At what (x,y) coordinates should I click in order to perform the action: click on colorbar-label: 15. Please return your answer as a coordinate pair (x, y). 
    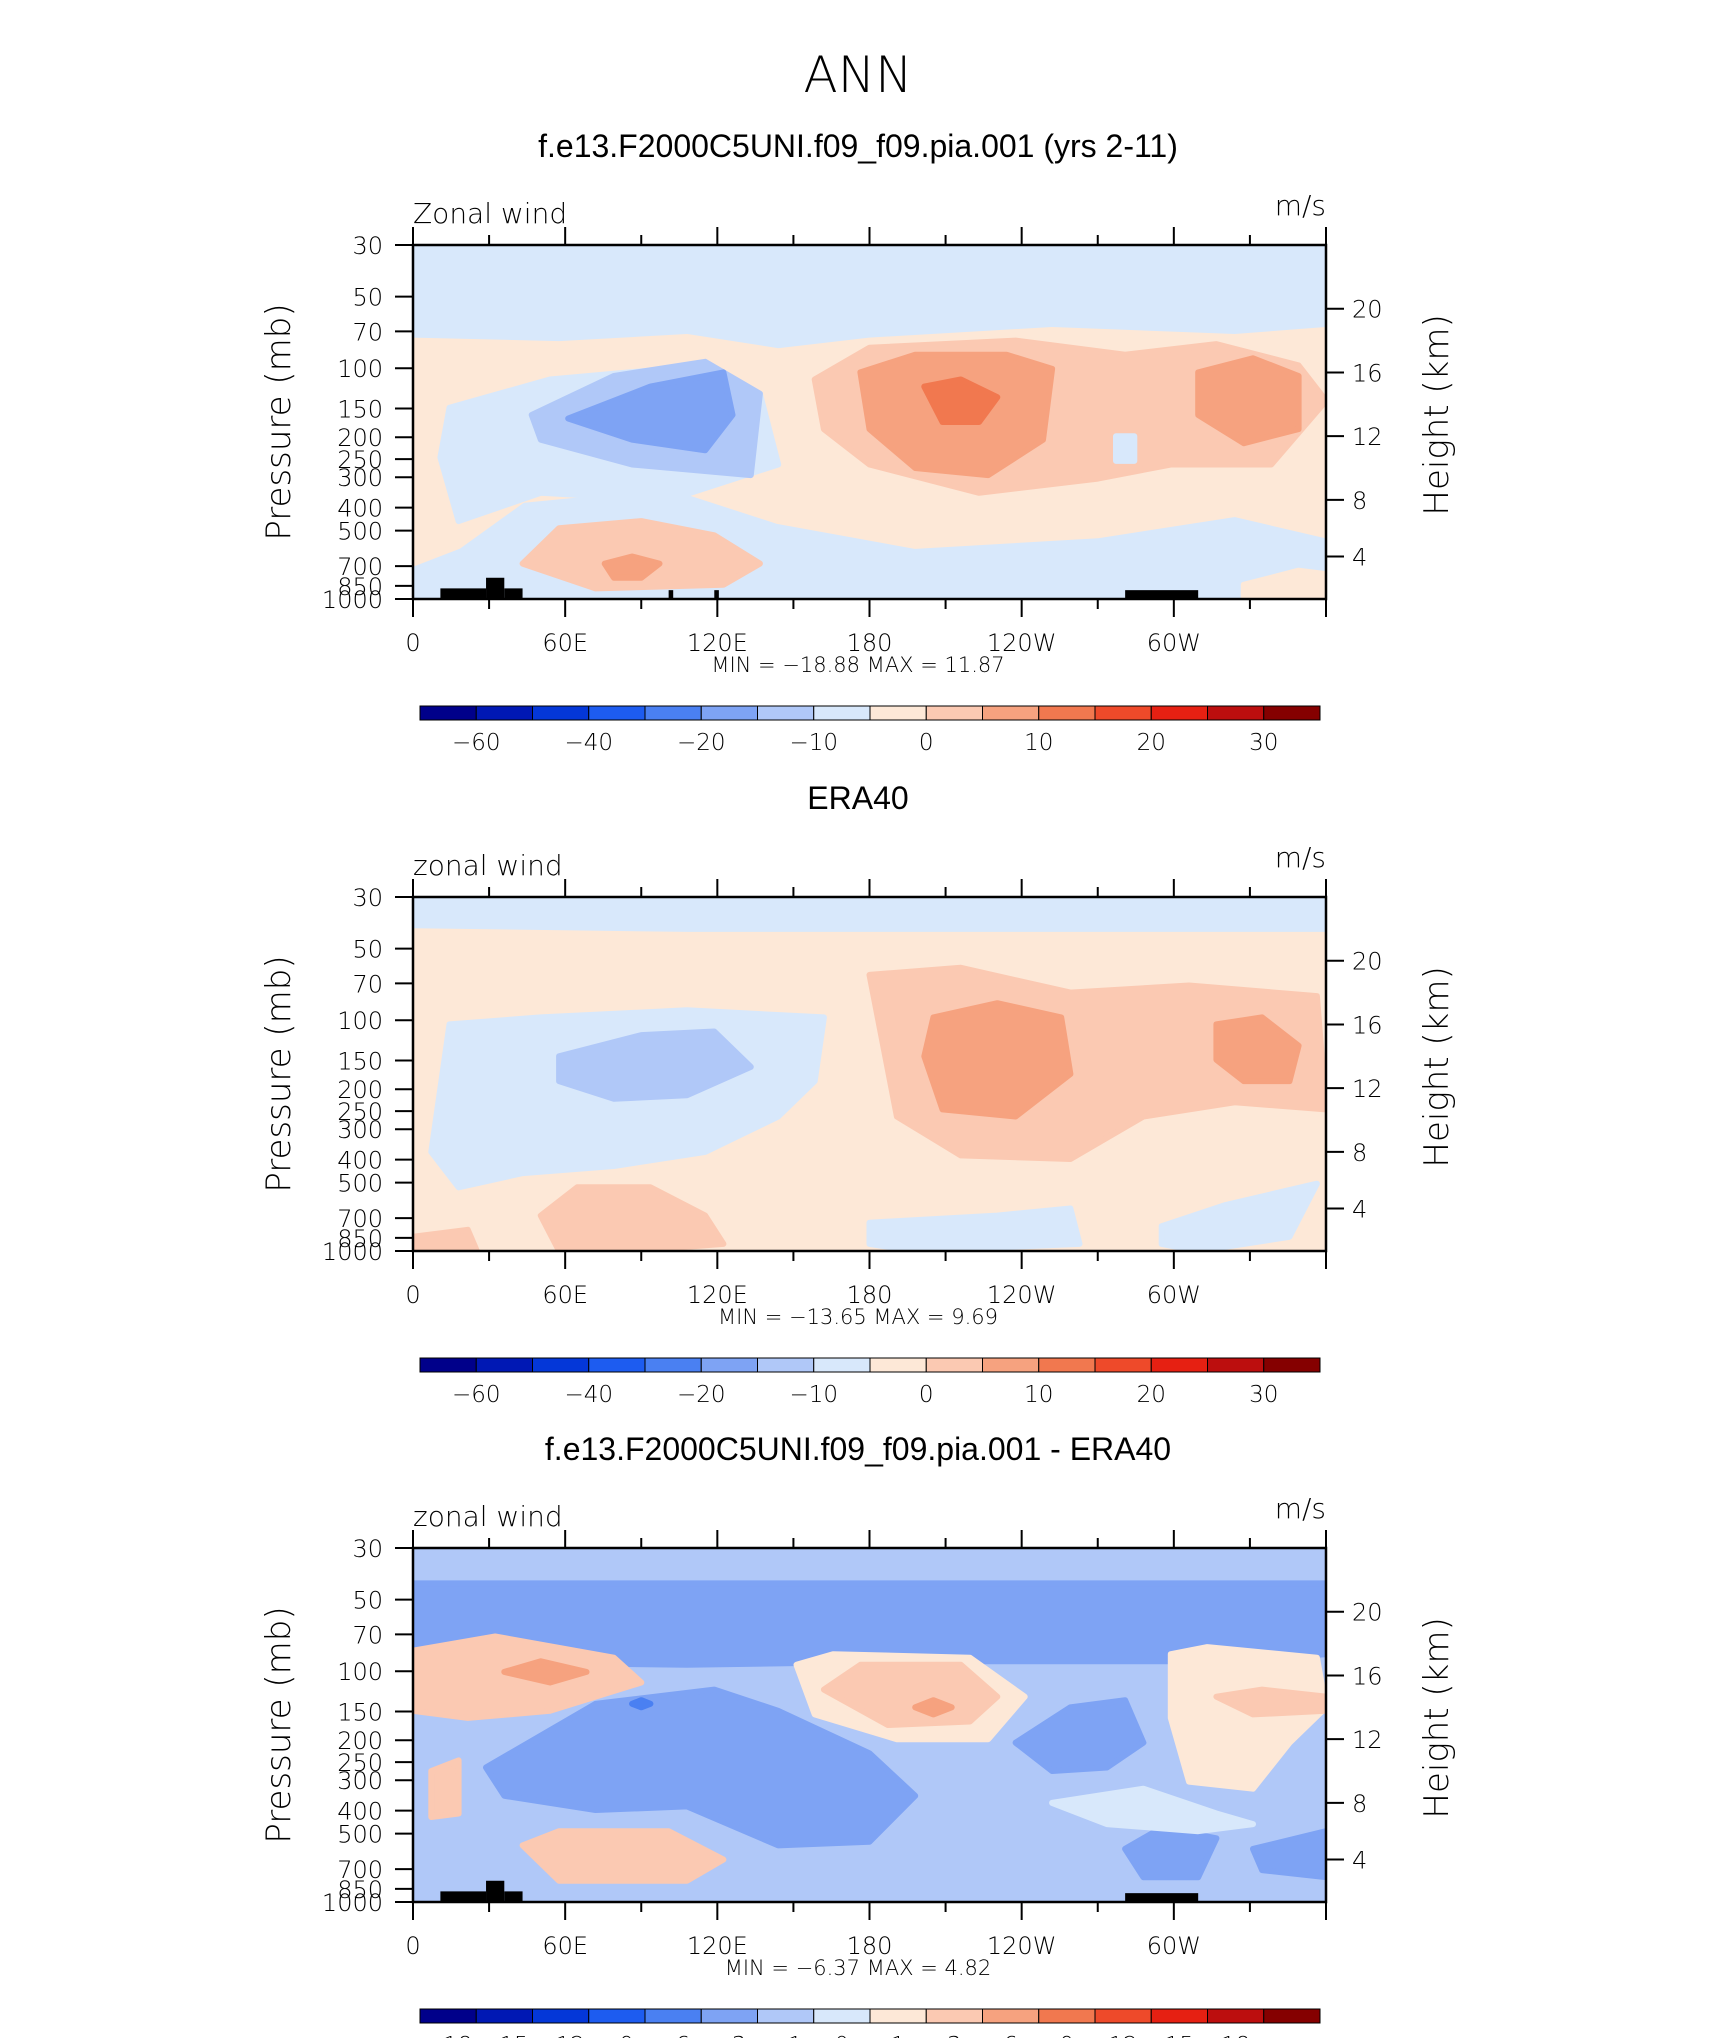
    Looking at the image, I should click on (1179, 2035).